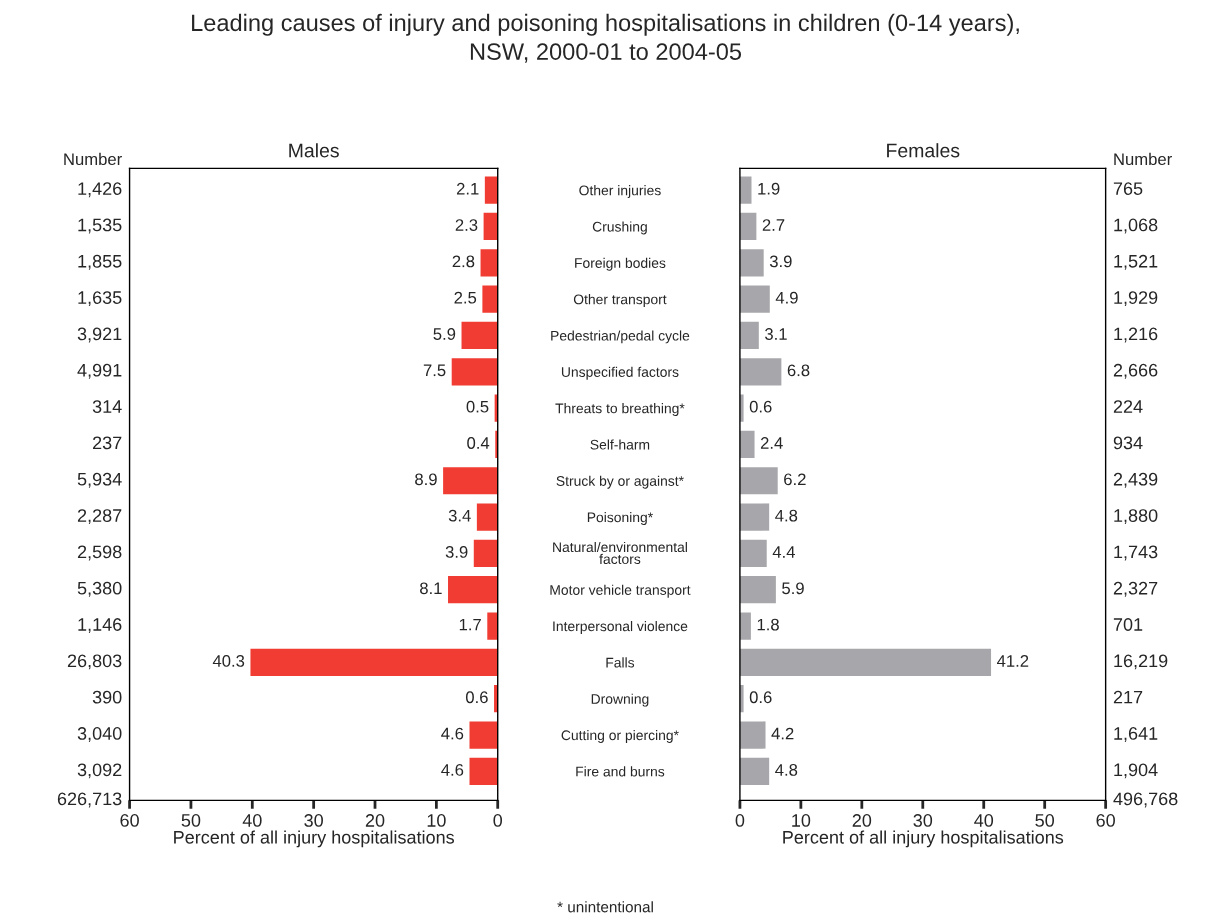 The image size is (1211, 920). What do you see at coordinates (431, 588) in the screenshot?
I see `data-label: 8.1` at bounding box center [431, 588].